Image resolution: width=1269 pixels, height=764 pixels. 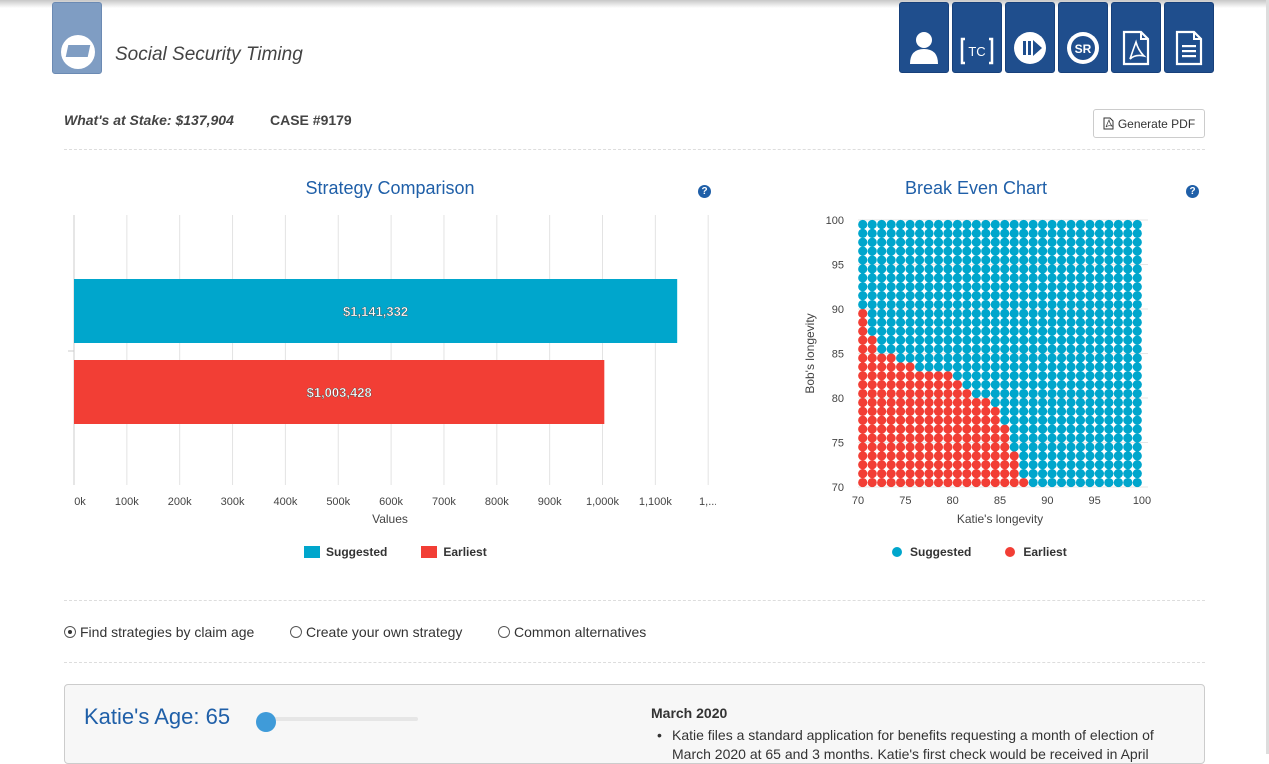 I want to click on generate-pdf-button: Generate PDF, so click(x=1149, y=123).